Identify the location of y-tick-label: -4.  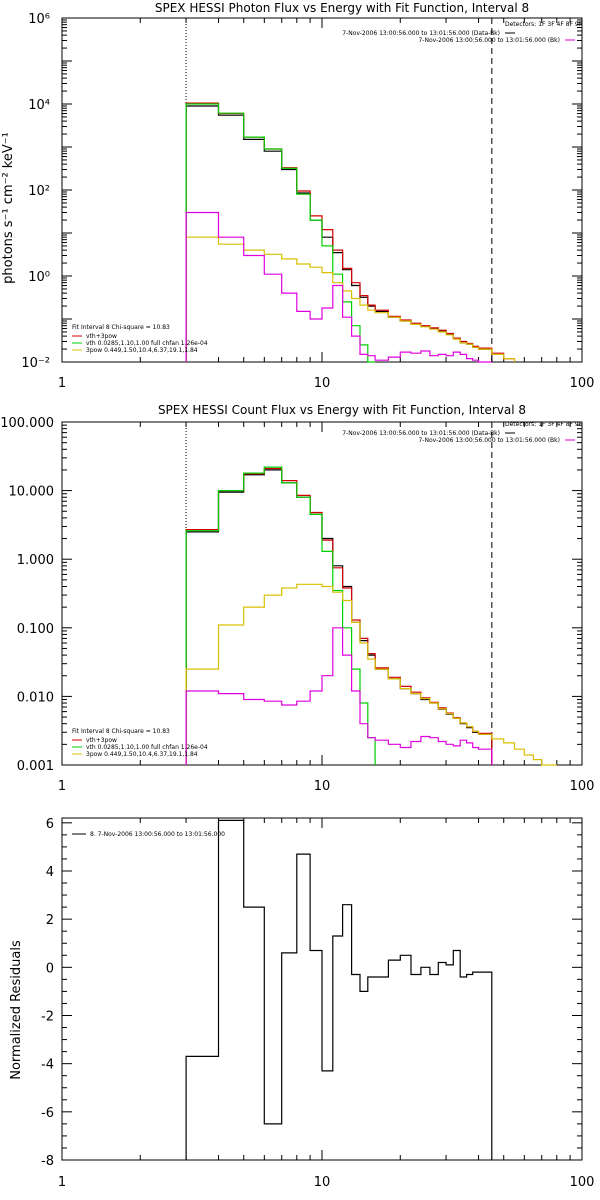
(47, 1065).